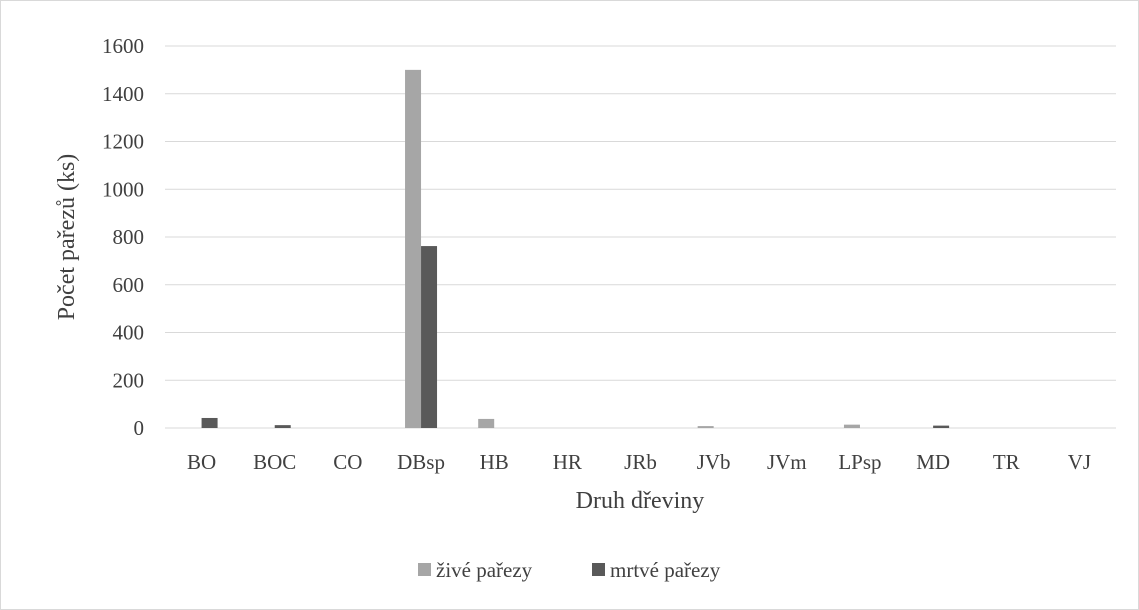 This screenshot has width=1139, height=610. Describe the element at coordinates (640, 501) in the screenshot. I see `x-axis-title: Druh dřeviny` at that location.